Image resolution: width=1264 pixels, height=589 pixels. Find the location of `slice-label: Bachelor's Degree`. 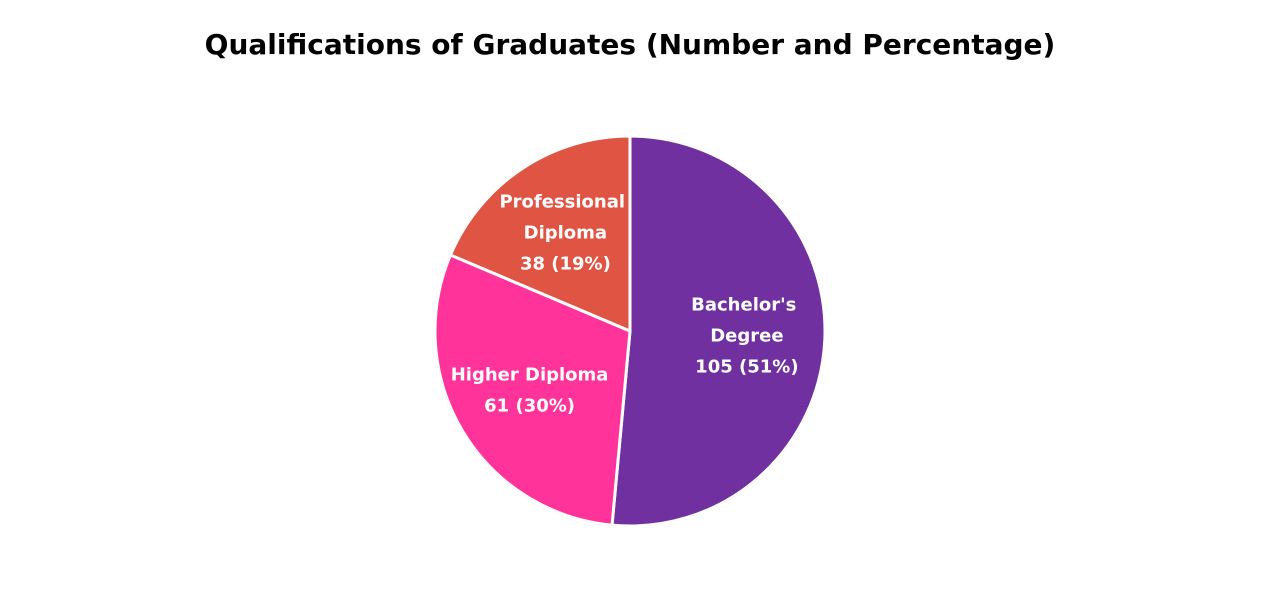

slice-label: Bachelor's Degree is located at coordinates (746, 320).